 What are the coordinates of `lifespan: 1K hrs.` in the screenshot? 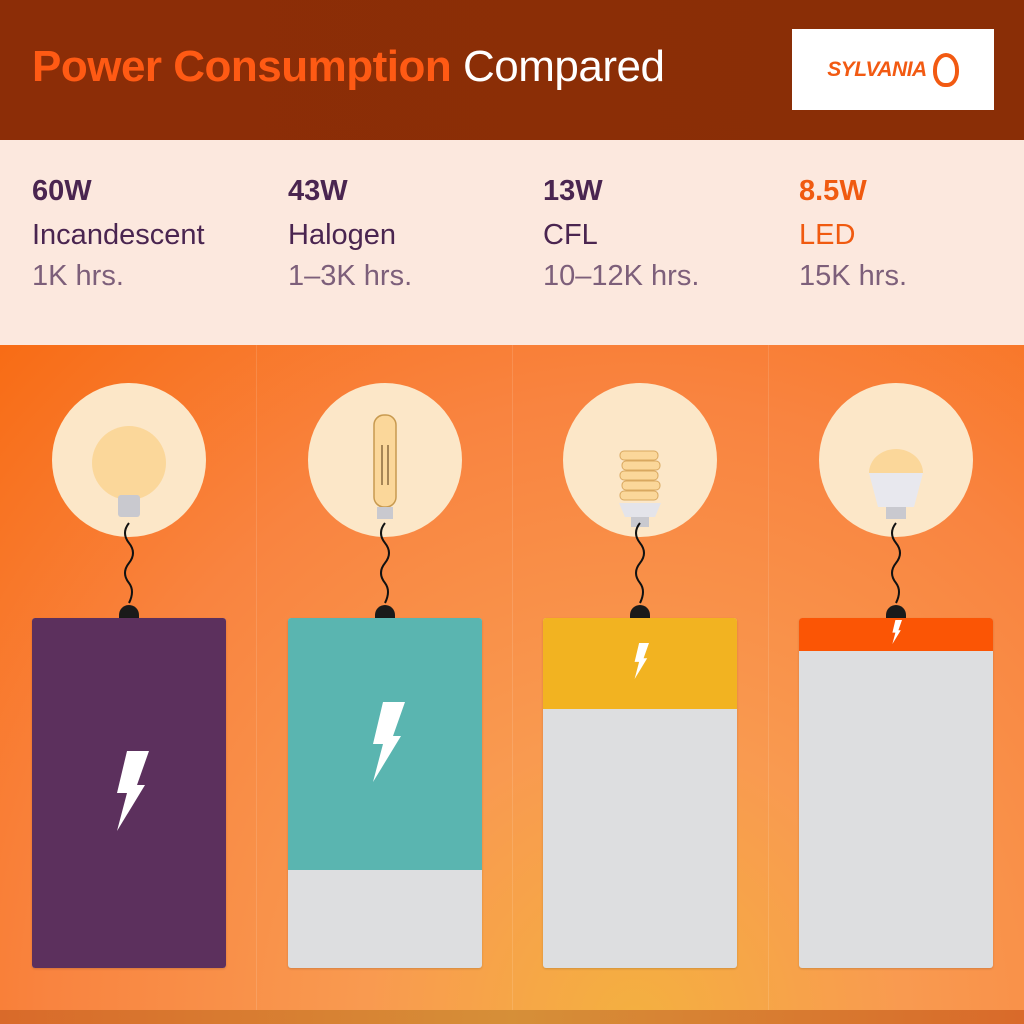 It's located at (78, 276).